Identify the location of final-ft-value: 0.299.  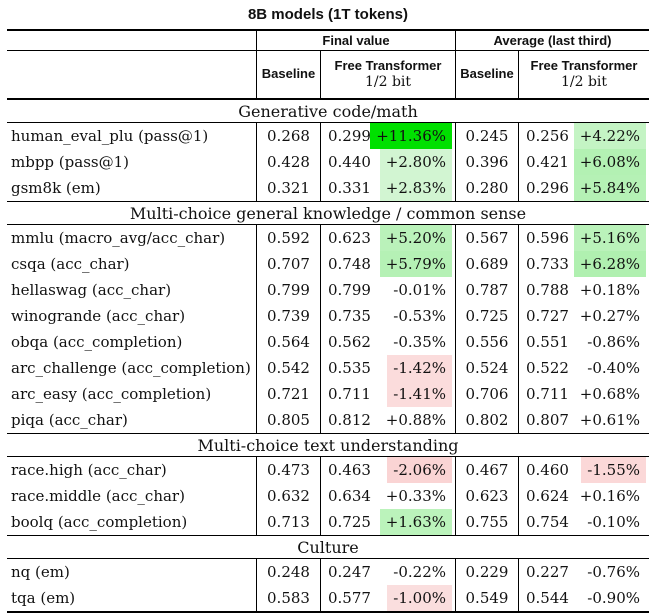
(349, 136).